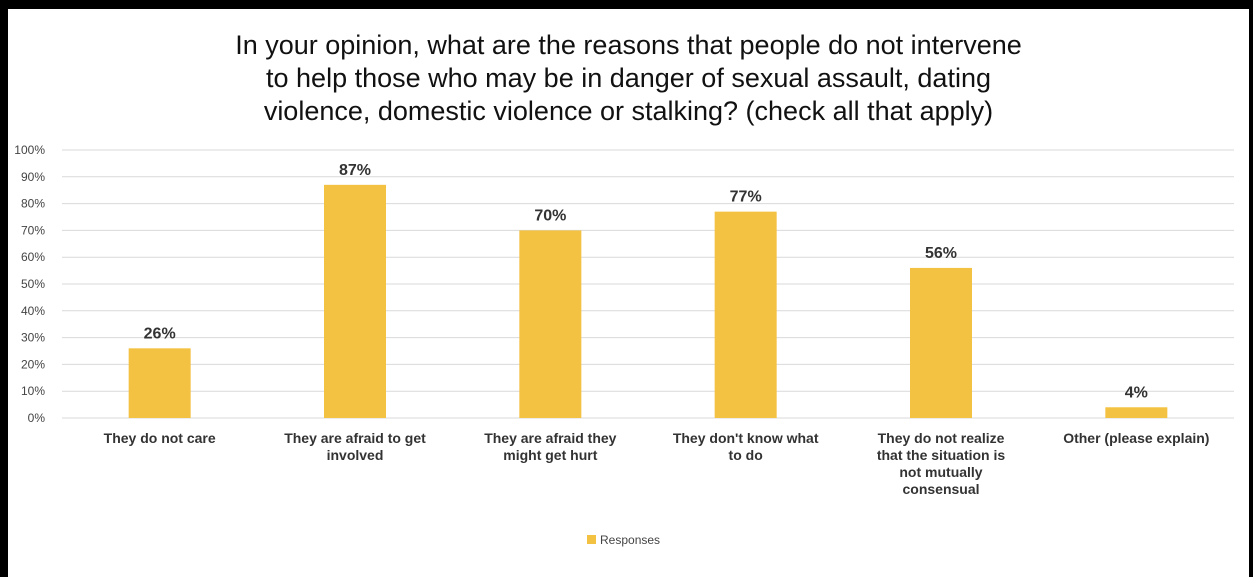 This screenshot has height=577, width=1253. What do you see at coordinates (160, 333) in the screenshot?
I see `data-label: 26%` at bounding box center [160, 333].